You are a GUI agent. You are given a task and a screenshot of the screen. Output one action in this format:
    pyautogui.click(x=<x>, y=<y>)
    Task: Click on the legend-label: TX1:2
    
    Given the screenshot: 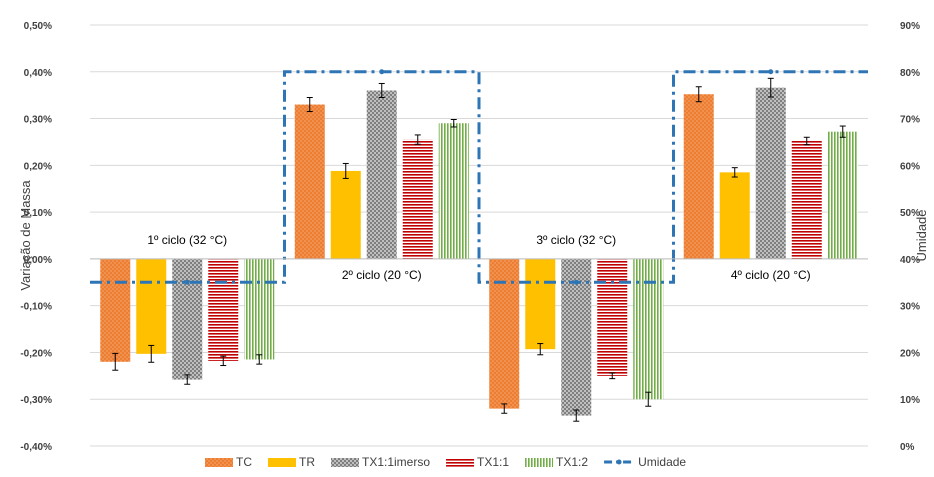 What is the action you would take?
    pyautogui.click(x=572, y=462)
    